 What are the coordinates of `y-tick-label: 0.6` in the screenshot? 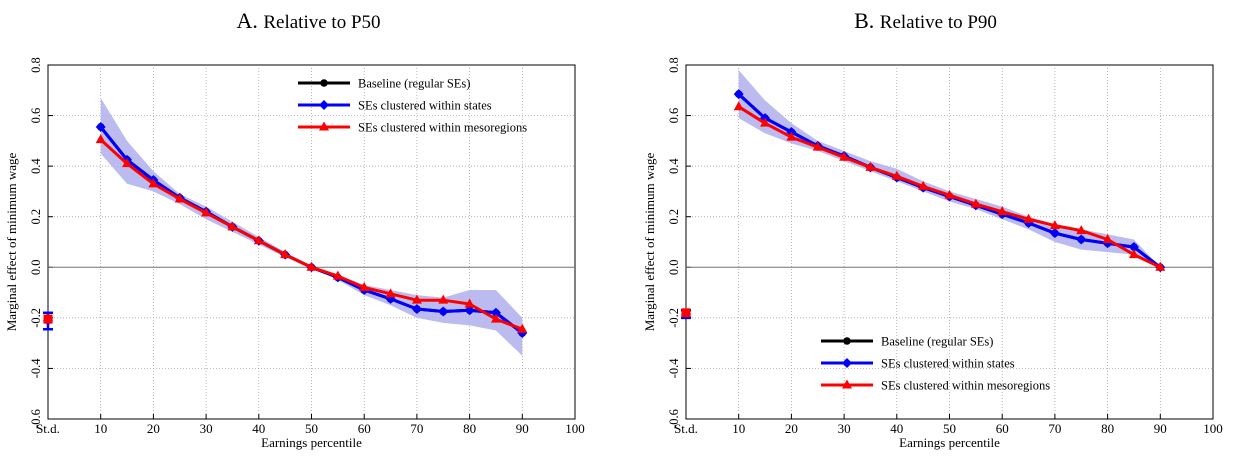 It's located at (674, 116).